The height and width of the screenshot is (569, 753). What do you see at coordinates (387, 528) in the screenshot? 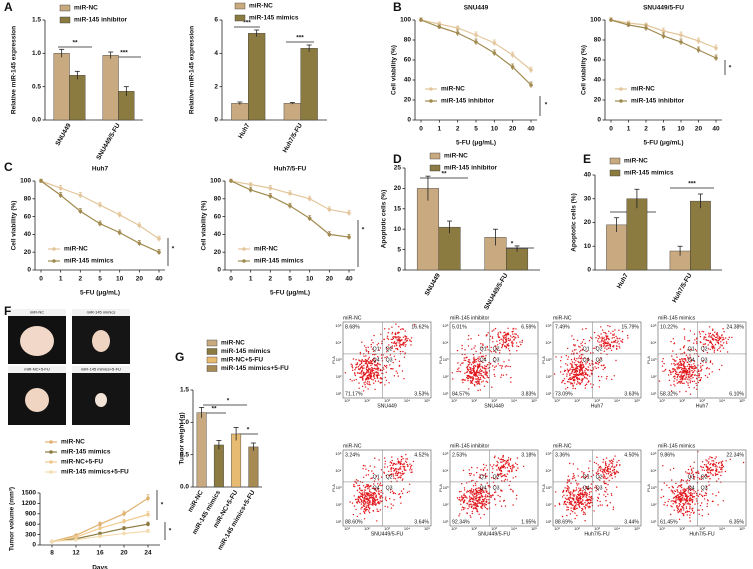
I see `x-tick-label: 10³` at bounding box center [387, 528].